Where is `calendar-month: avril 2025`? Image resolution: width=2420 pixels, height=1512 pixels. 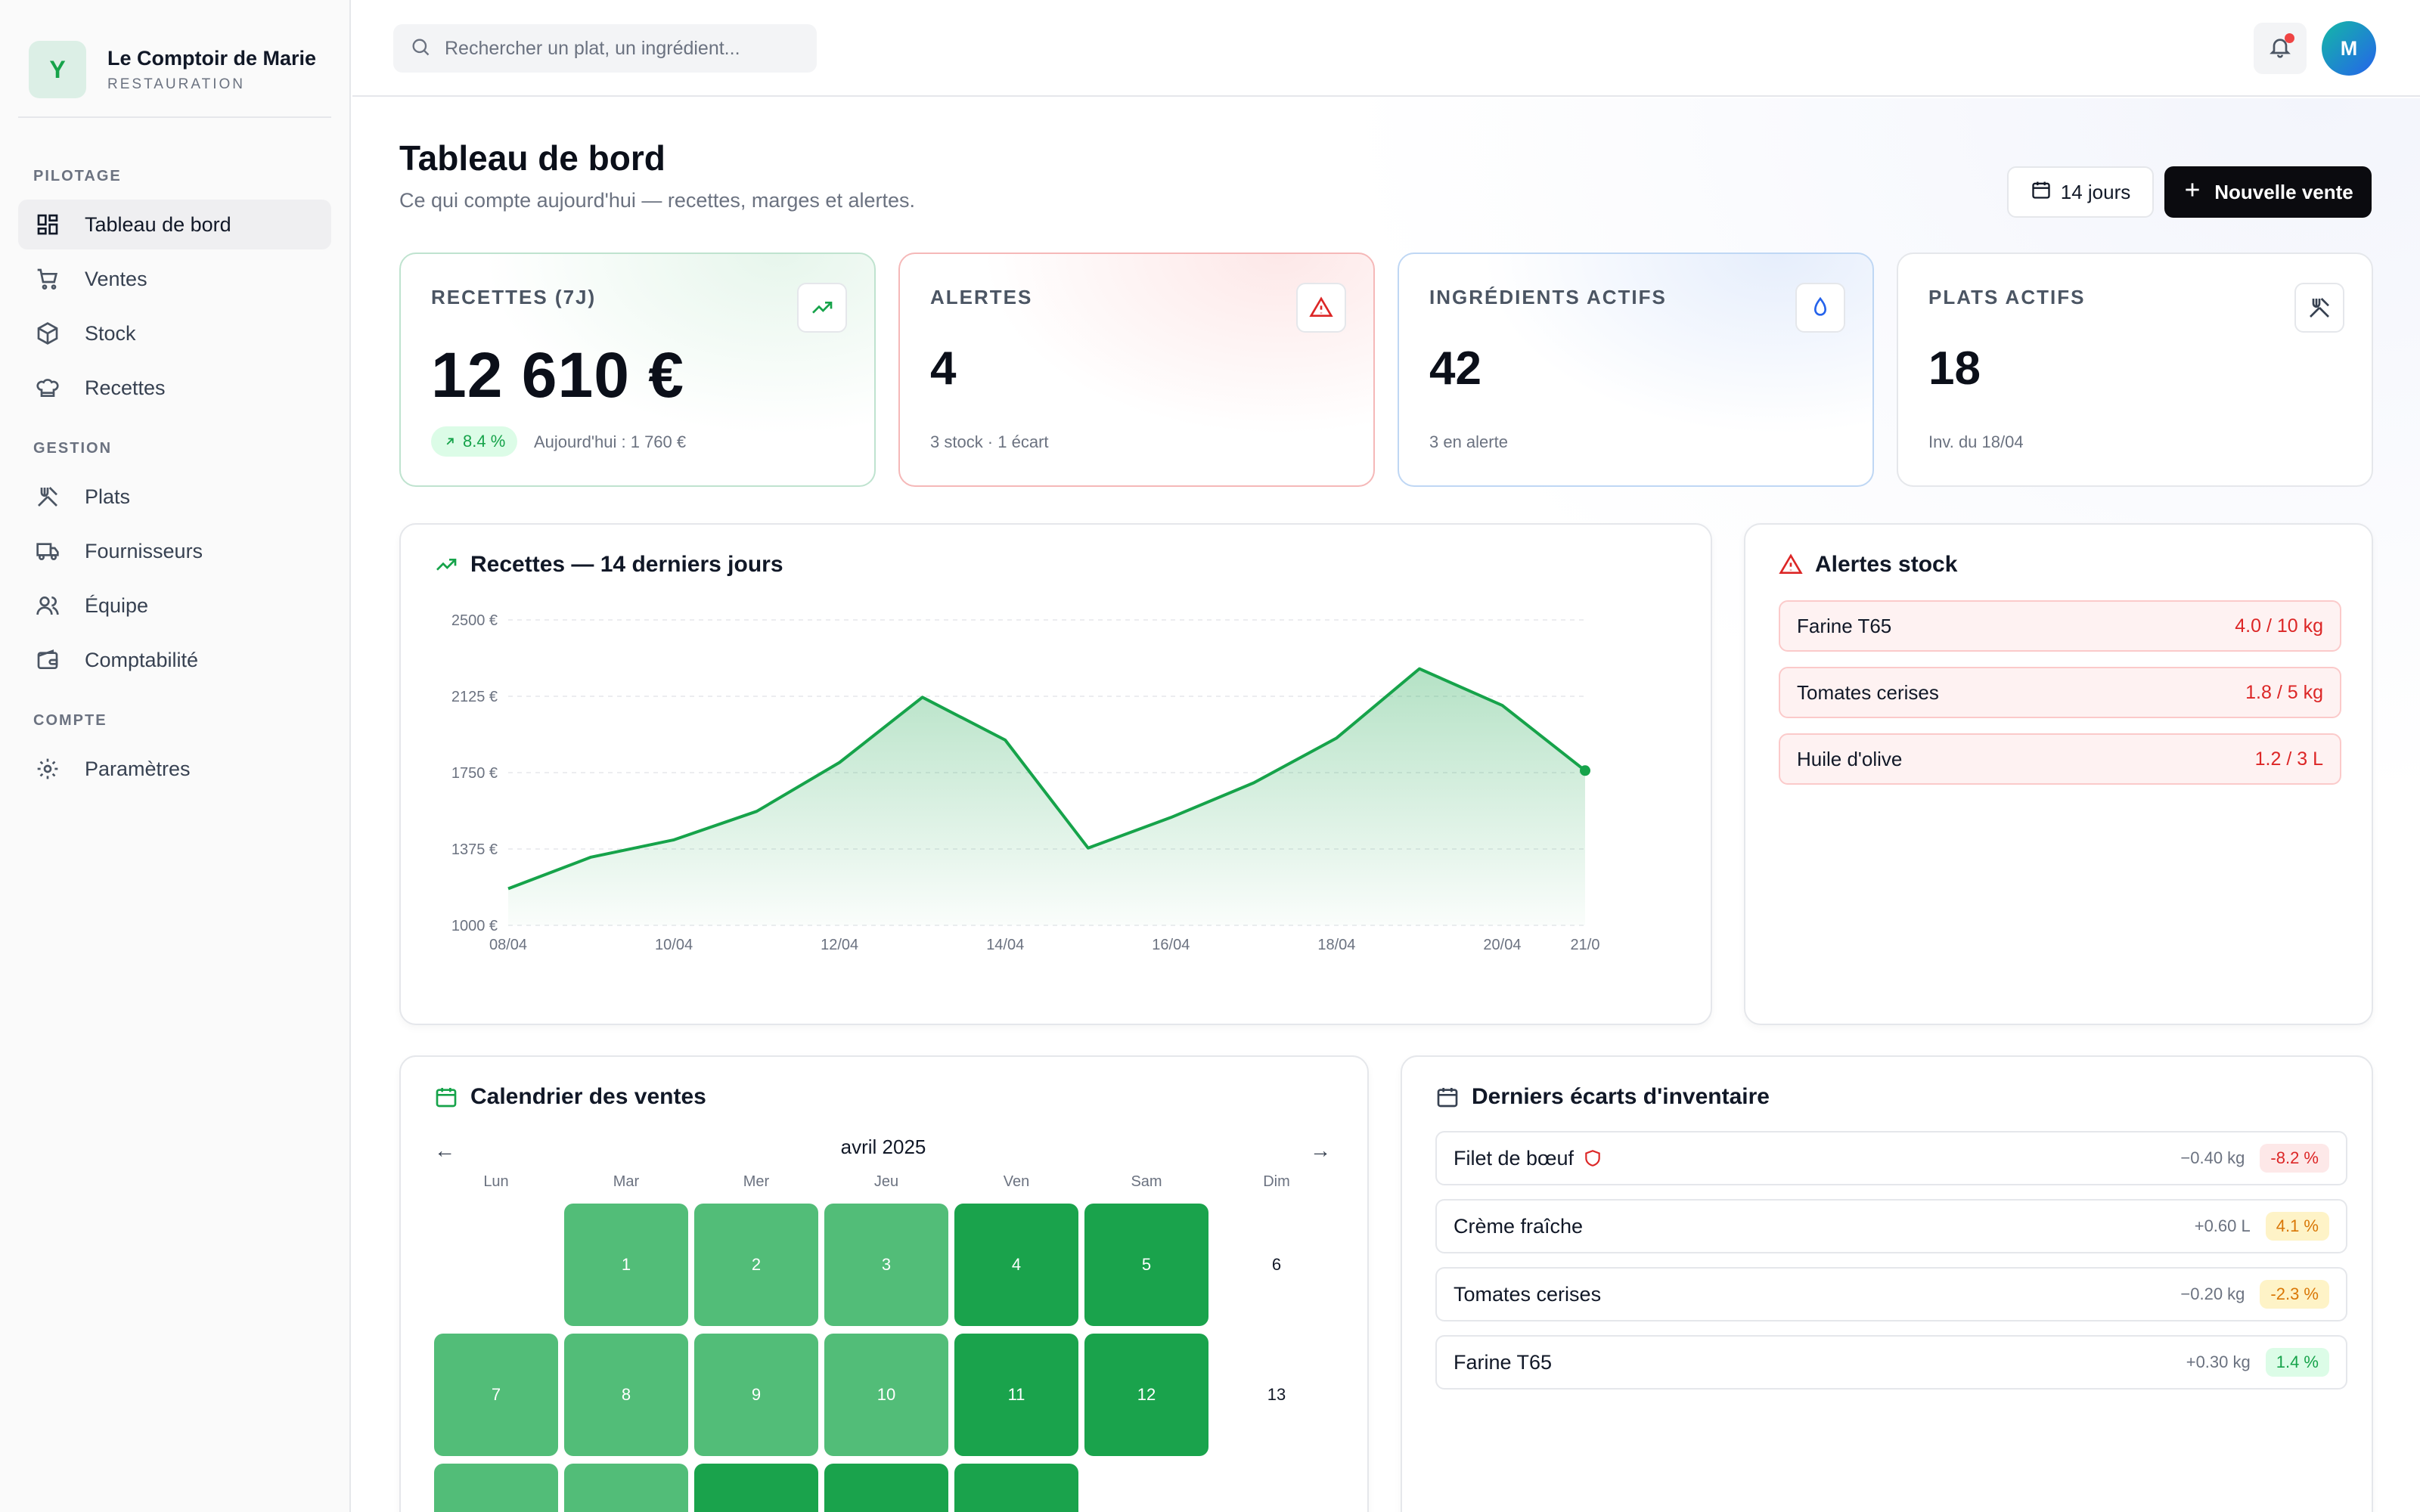
calendar-month: avril 2025 is located at coordinates (883, 1147).